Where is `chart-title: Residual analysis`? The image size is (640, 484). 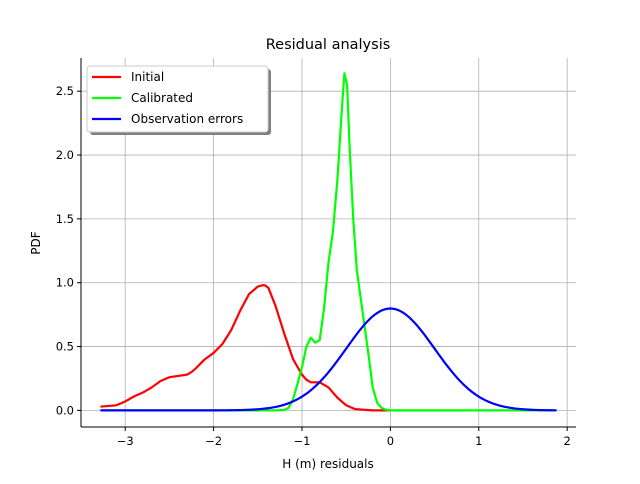
chart-title: Residual analysis is located at coordinates (328, 45).